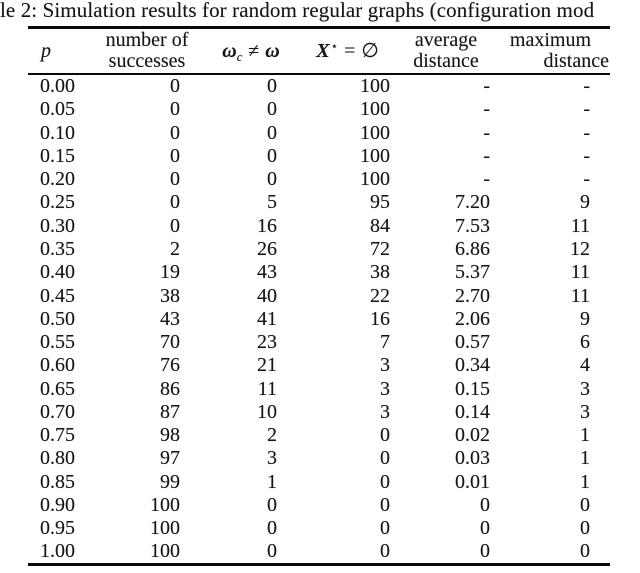 The width and height of the screenshot is (640, 573). I want to click on table-row: 0.15 0 0 100 - -, so click(319, 155).